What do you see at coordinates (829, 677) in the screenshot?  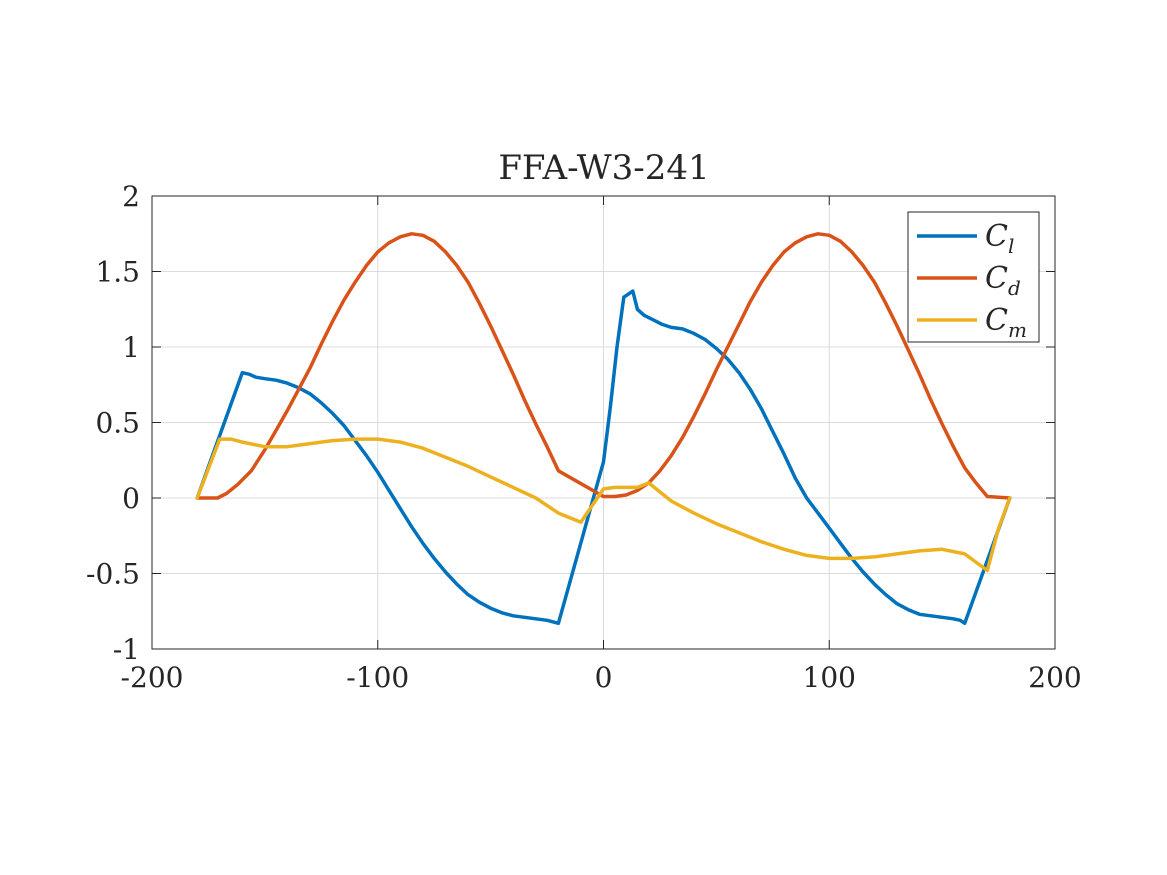 I see `x-tick-label: 100` at bounding box center [829, 677].